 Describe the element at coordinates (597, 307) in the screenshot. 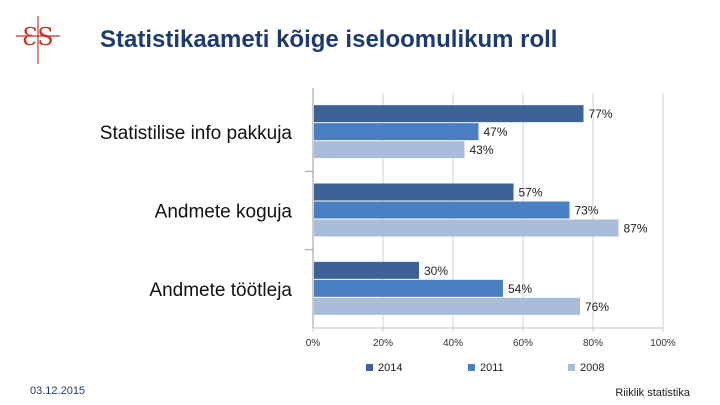

I see `data-label: 76%` at that location.